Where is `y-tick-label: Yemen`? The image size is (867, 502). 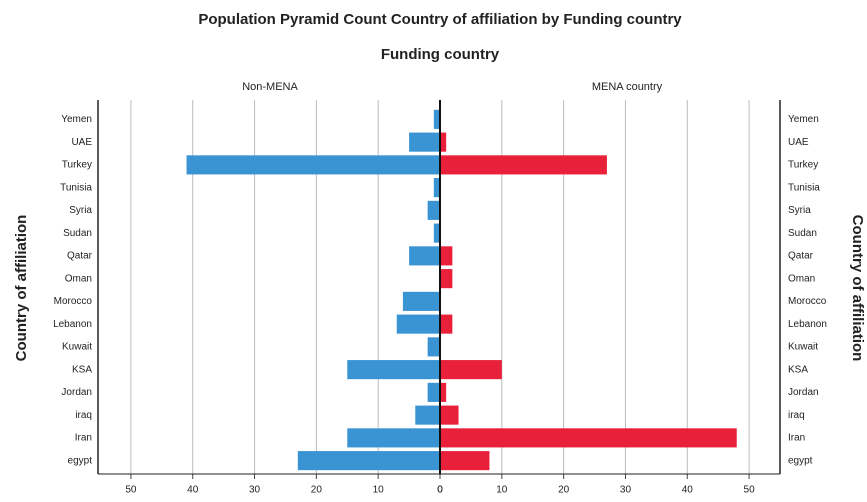
y-tick-label: Yemen is located at coordinates (76, 119).